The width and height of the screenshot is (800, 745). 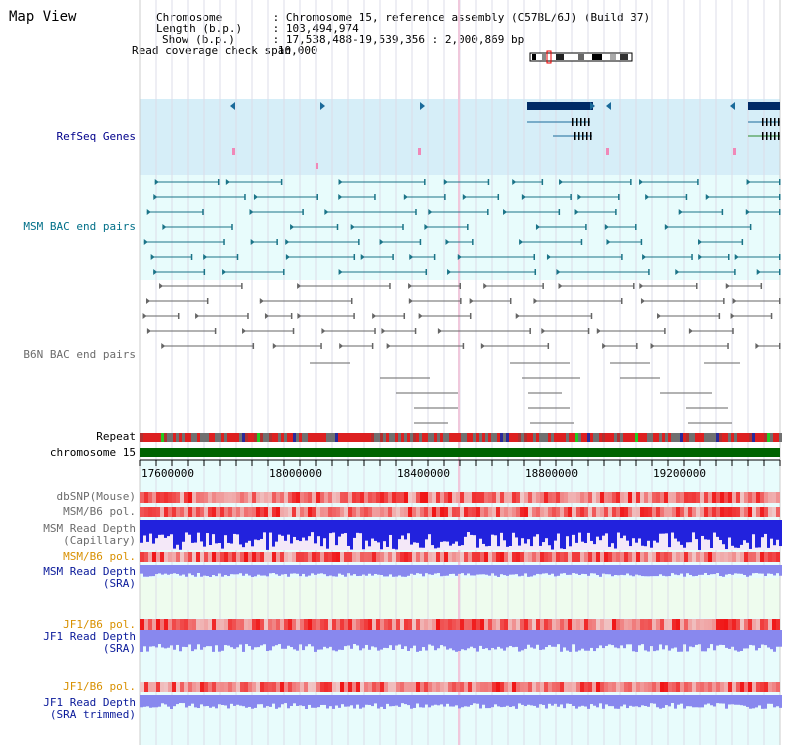 I want to click on refseq-genes-label: RefSeq Genes, so click(x=96, y=136).